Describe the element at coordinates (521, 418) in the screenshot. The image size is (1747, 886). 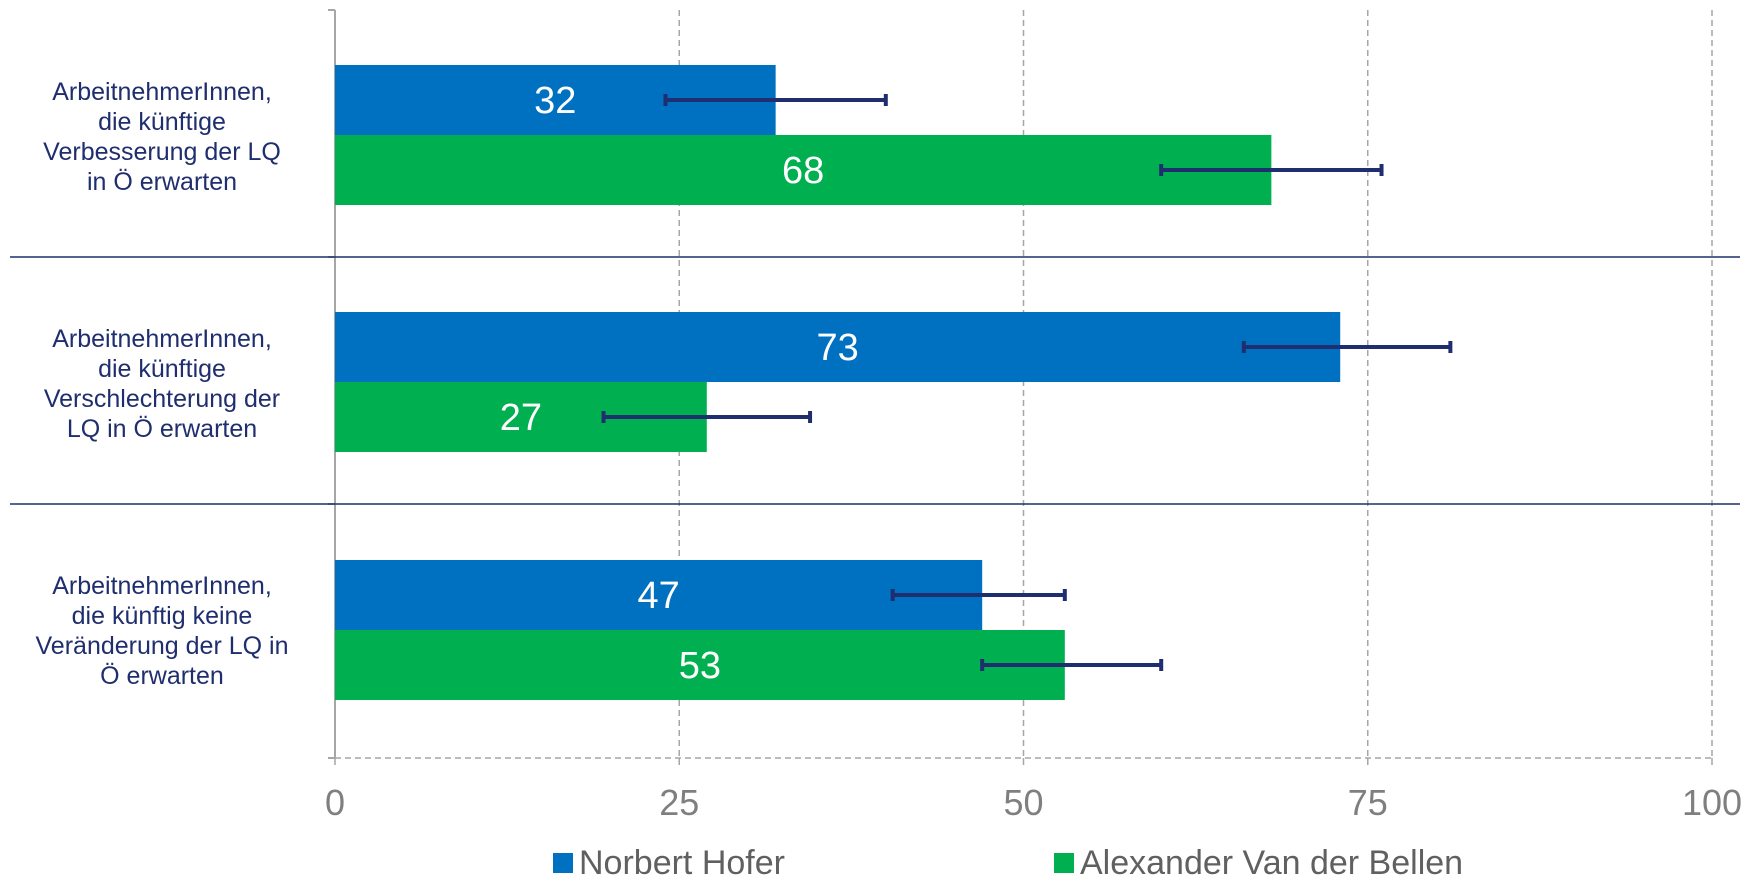
I see `bar-label-van-der-bellen-2: 27` at that location.